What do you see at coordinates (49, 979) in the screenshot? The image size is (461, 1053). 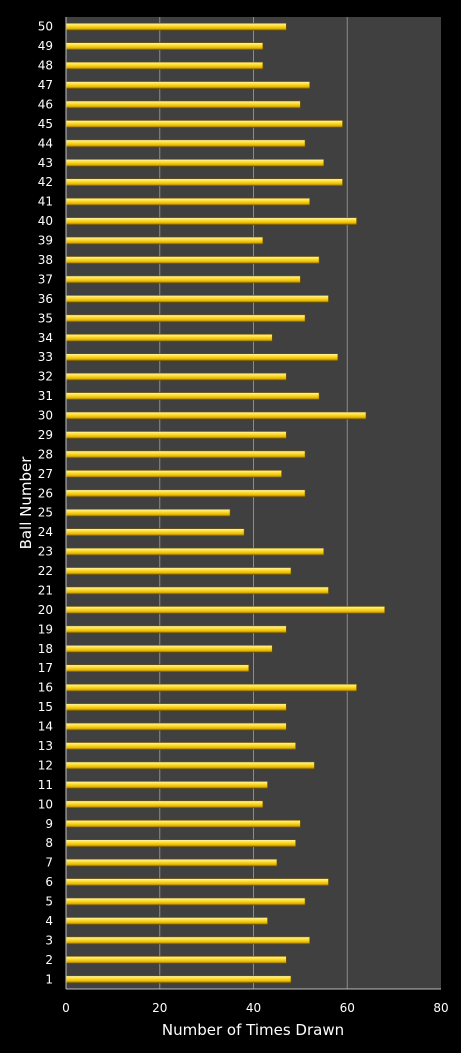 I see `y-tick-label: 1` at bounding box center [49, 979].